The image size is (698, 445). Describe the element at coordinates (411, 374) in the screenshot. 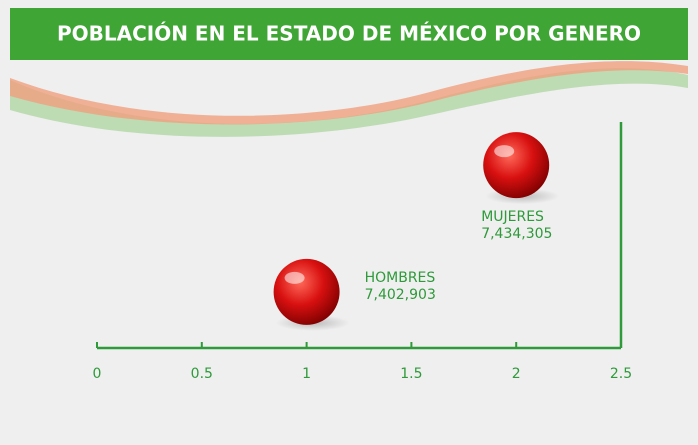

I see `x-tick-label: 1.5` at that location.